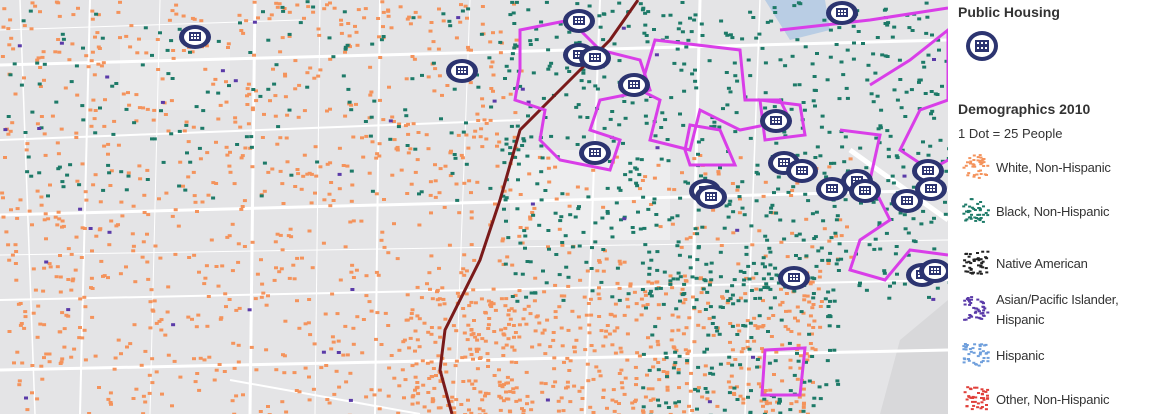 The width and height of the screenshot is (1156, 417). What do you see at coordinates (1042, 263) in the screenshot?
I see `legend-label-native-american: Native American` at bounding box center [1042, 263].